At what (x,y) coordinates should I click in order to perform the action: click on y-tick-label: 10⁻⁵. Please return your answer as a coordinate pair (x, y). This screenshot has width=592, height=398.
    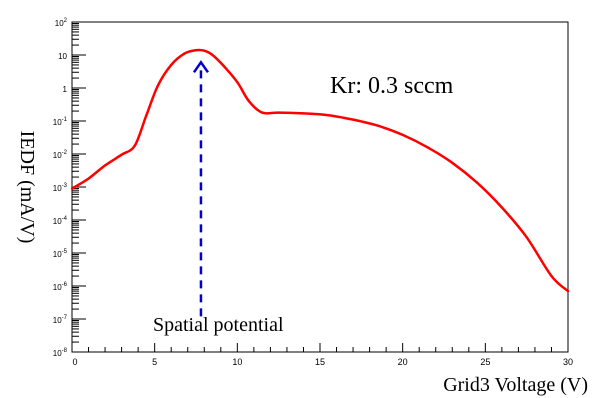
    Looking at the image, I should click on (60, 254).